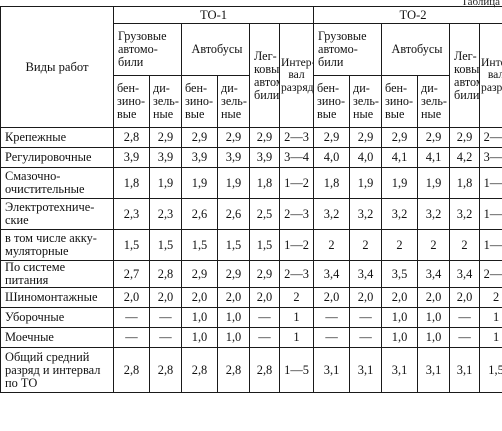  Describe the element at coordinates (131, 101) in the screenshot. I see `to1-trucks-petrol-header: бен- зино- вые` at that location.